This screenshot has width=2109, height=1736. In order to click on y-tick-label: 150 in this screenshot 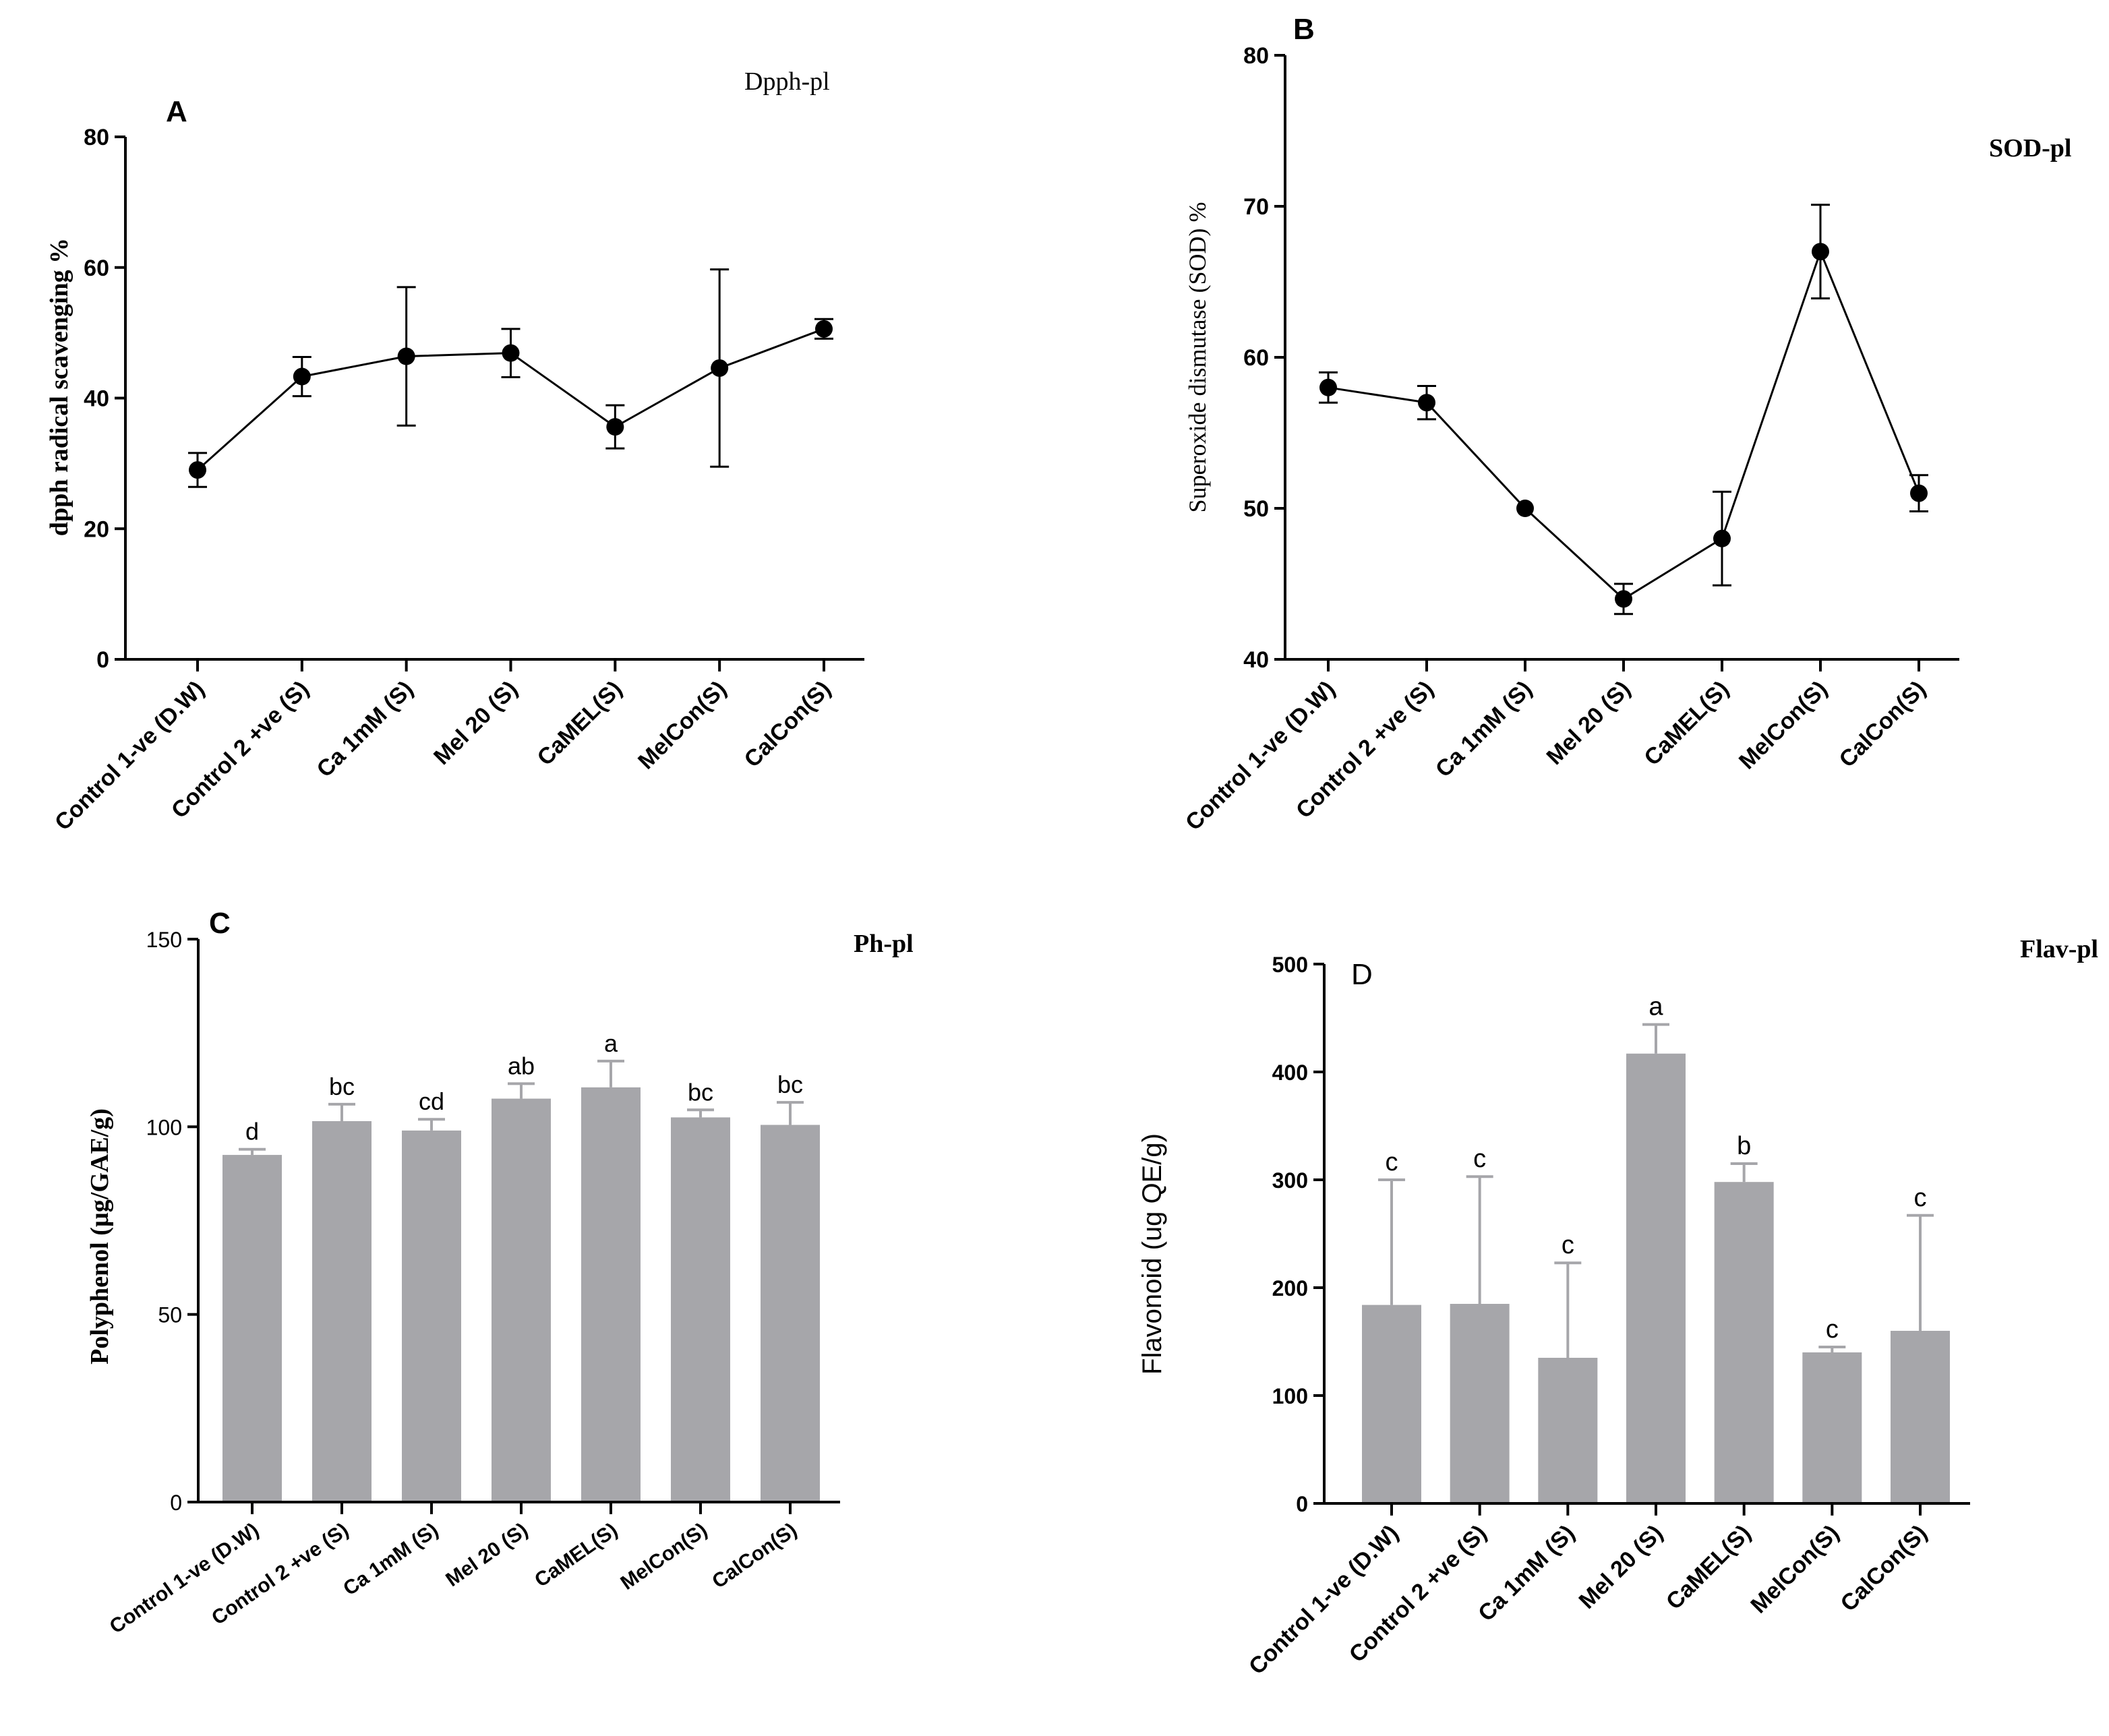, I will do `click(164, 940)`.